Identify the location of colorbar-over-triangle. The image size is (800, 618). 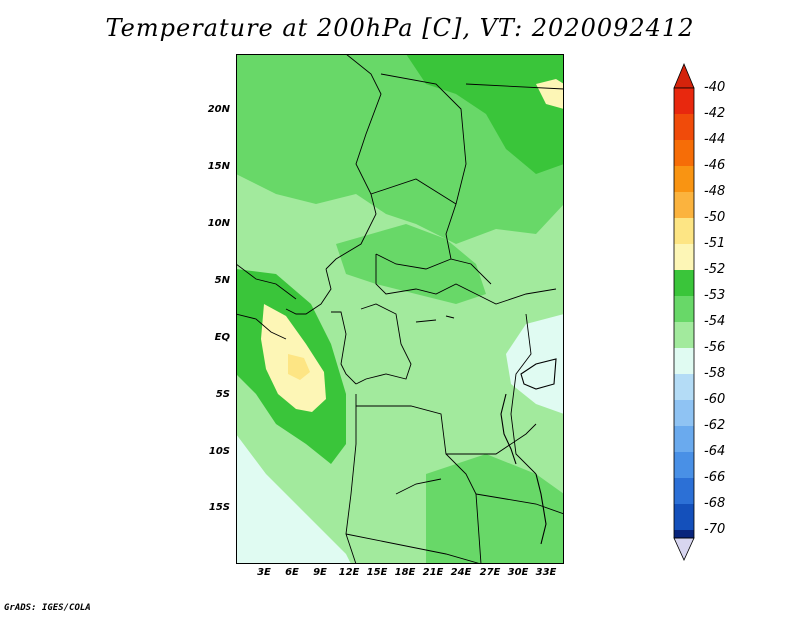
(684, 75).